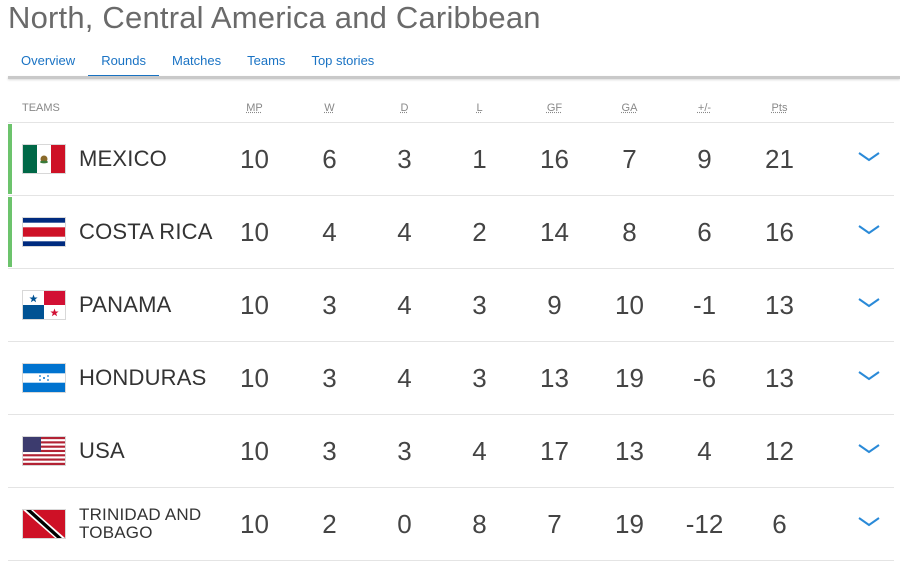 The height and width of the screenshot is (578, 900). I want to click on stat-w: 6, so click(329, 158).